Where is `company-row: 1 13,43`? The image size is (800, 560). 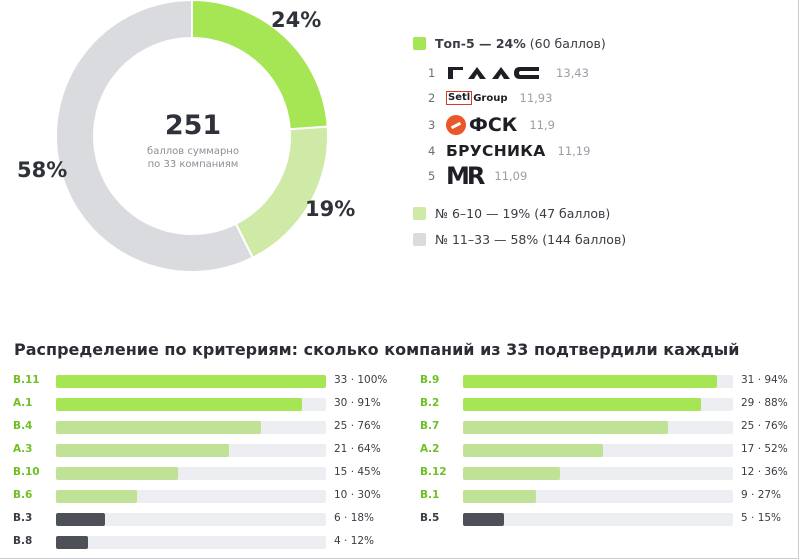 company-row: 1 13,43 is located at coordinates (508, 73).